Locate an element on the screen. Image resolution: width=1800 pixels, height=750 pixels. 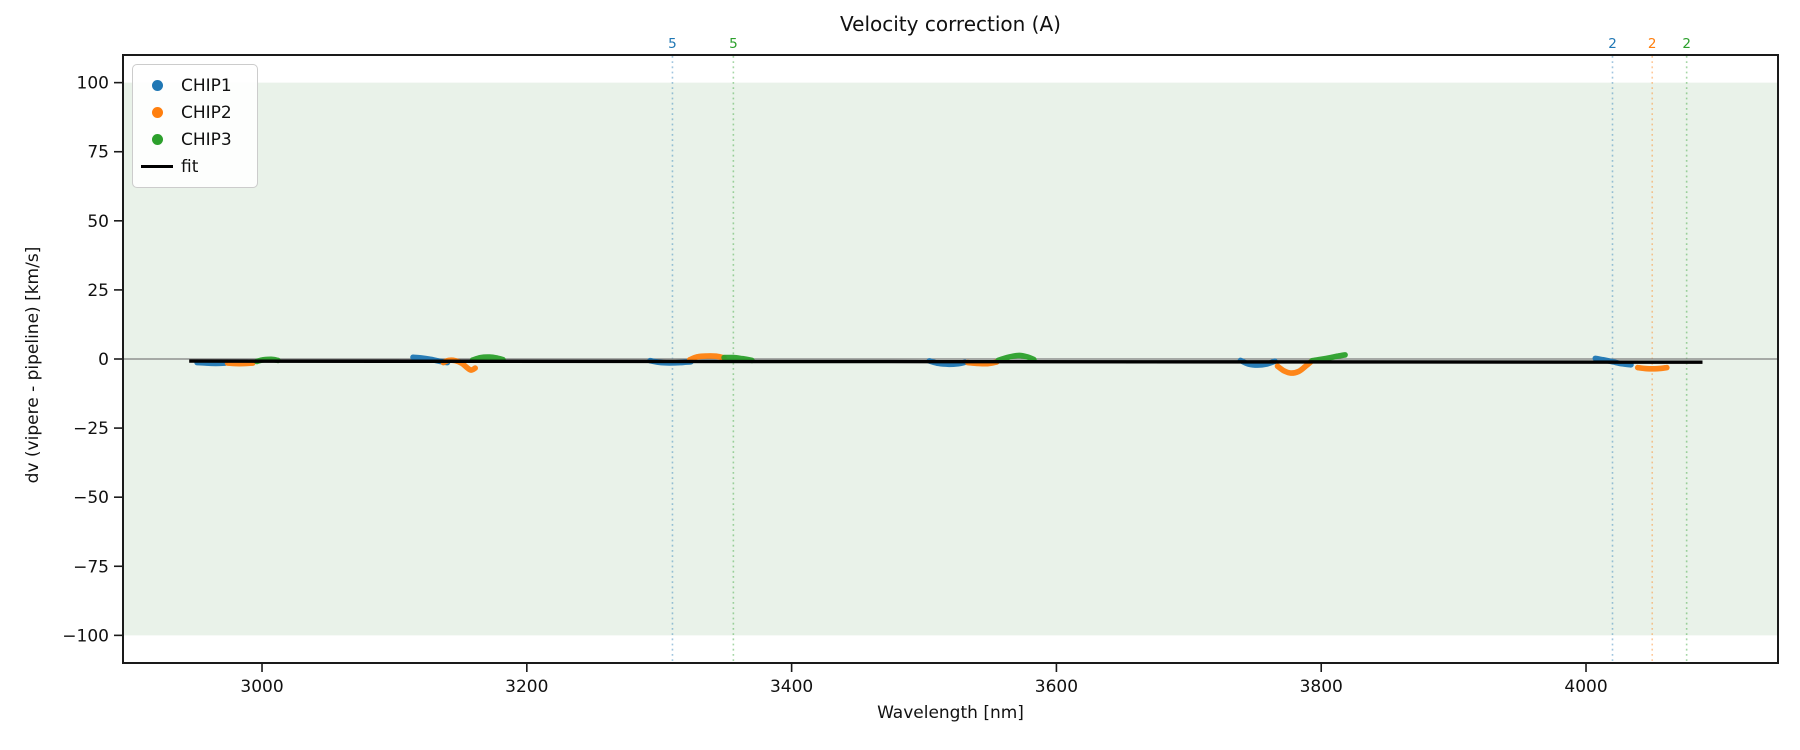
legend-label: fit is located at coordinates (190, 166).